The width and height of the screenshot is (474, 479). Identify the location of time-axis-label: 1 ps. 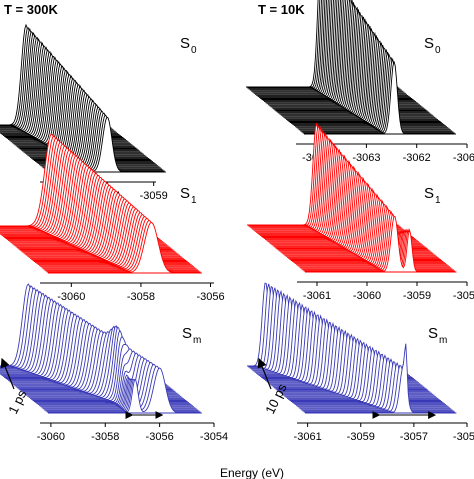
(17, 401).